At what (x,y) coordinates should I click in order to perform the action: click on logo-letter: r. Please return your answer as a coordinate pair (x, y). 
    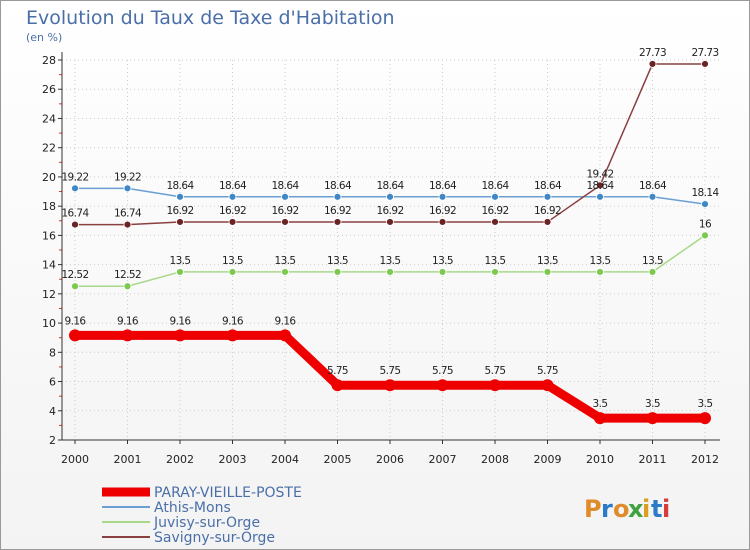
    Looking at the image, I should click on (607, 509).